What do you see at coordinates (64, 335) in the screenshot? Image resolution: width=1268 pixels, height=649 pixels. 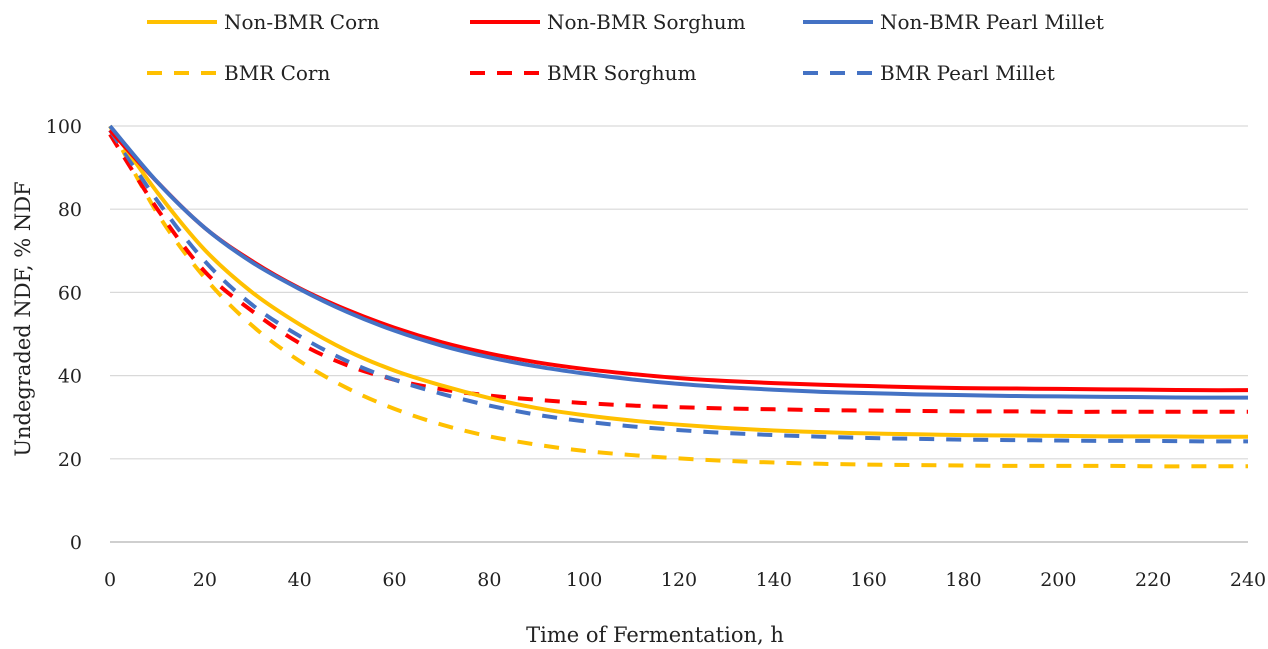 I see `y-axis-ticks: 0 20 40 60 80 100` at bounding box center [64, 335].